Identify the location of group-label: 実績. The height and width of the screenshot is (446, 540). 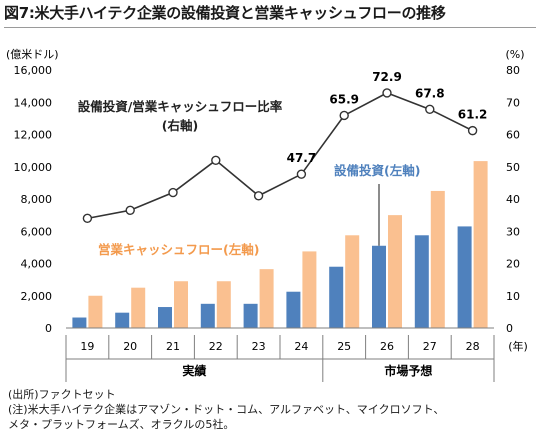
(194, 370).